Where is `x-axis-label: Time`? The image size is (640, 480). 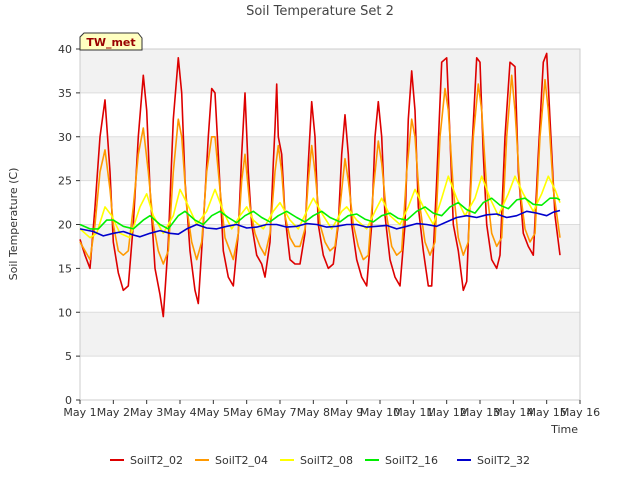
x-axis-label: Time is located at coordinates (564, 429).